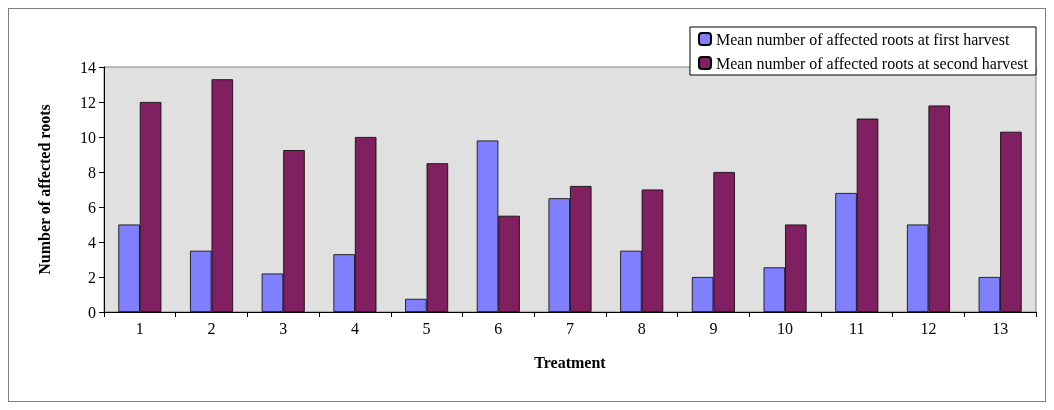 Image resolution: width=1054 pixels, height=410 pixels. I want to click on x-axis-title: Treatment, so click(570, 362).